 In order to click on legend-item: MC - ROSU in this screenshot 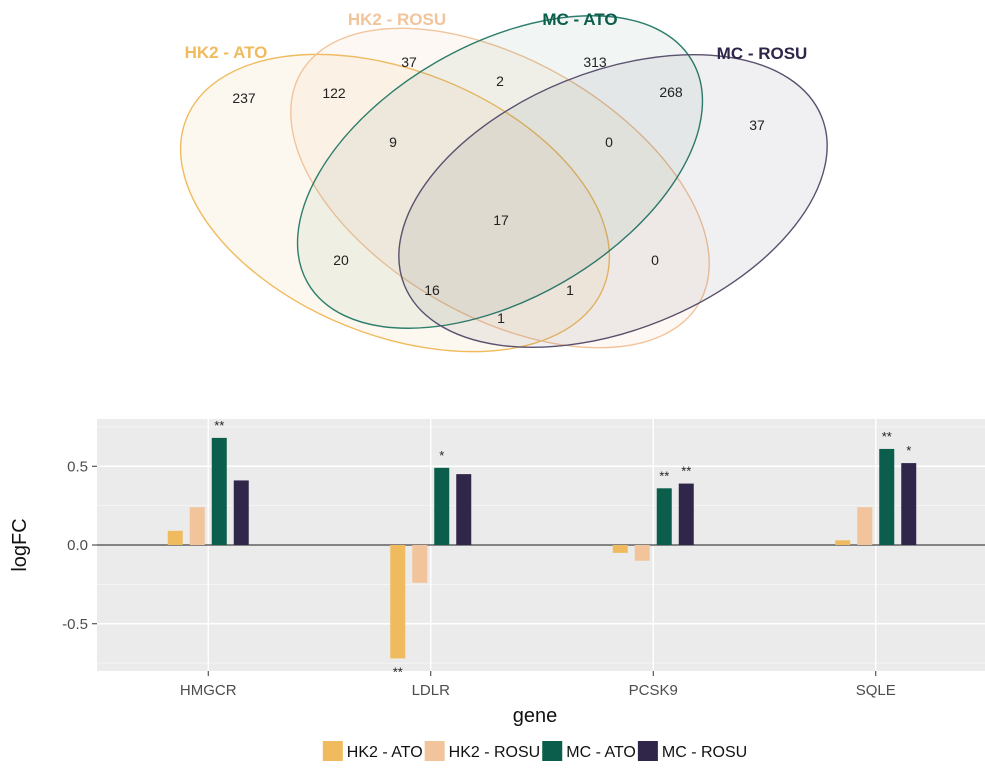, I will do `click(692, 751)`.